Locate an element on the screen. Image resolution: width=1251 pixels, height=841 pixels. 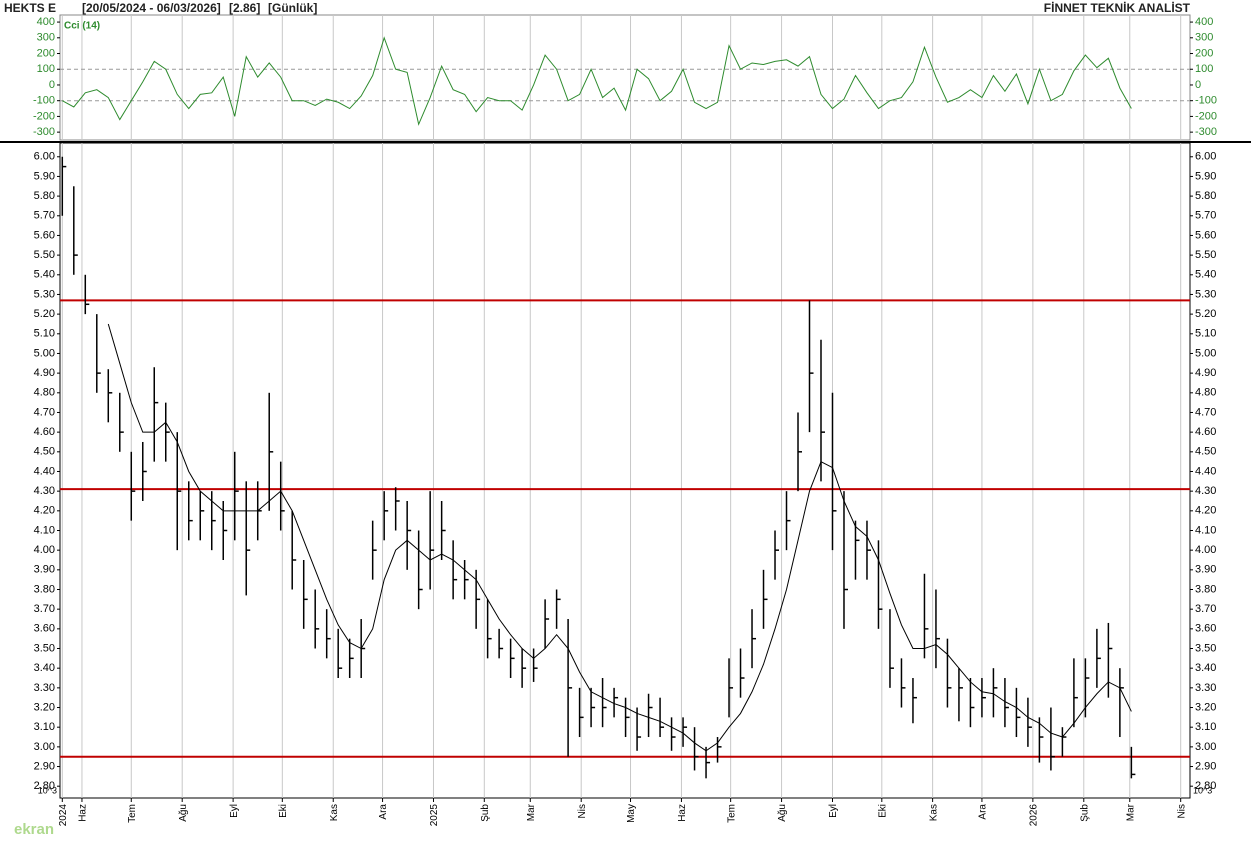
y-tick-label: -100 is located at coordinates (1206, 101).